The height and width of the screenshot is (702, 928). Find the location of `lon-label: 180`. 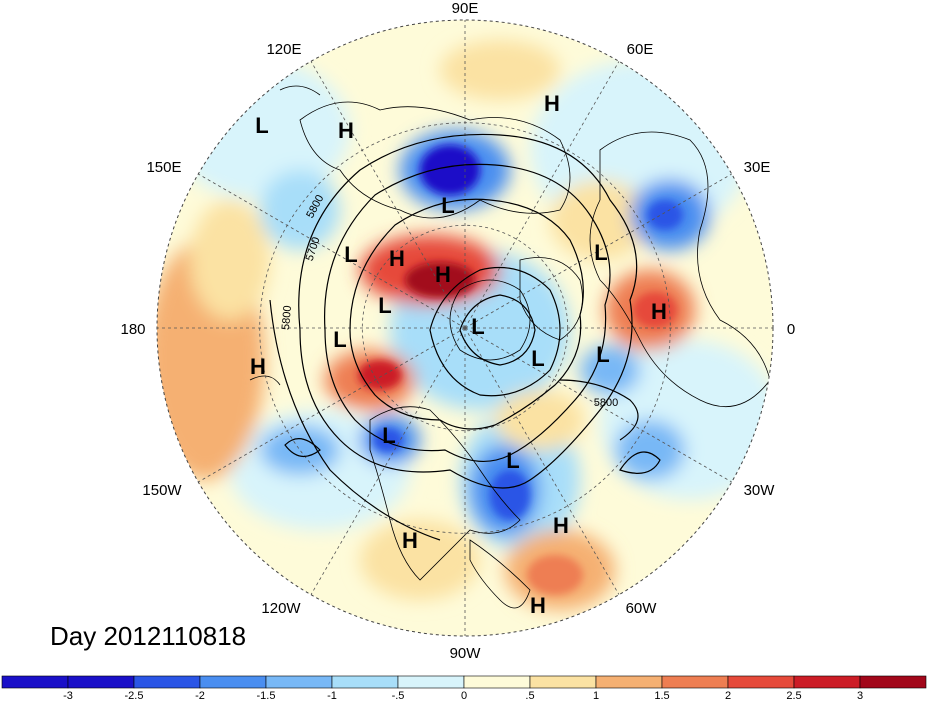

lon-label: 180 is located at coordinates (132, 329).